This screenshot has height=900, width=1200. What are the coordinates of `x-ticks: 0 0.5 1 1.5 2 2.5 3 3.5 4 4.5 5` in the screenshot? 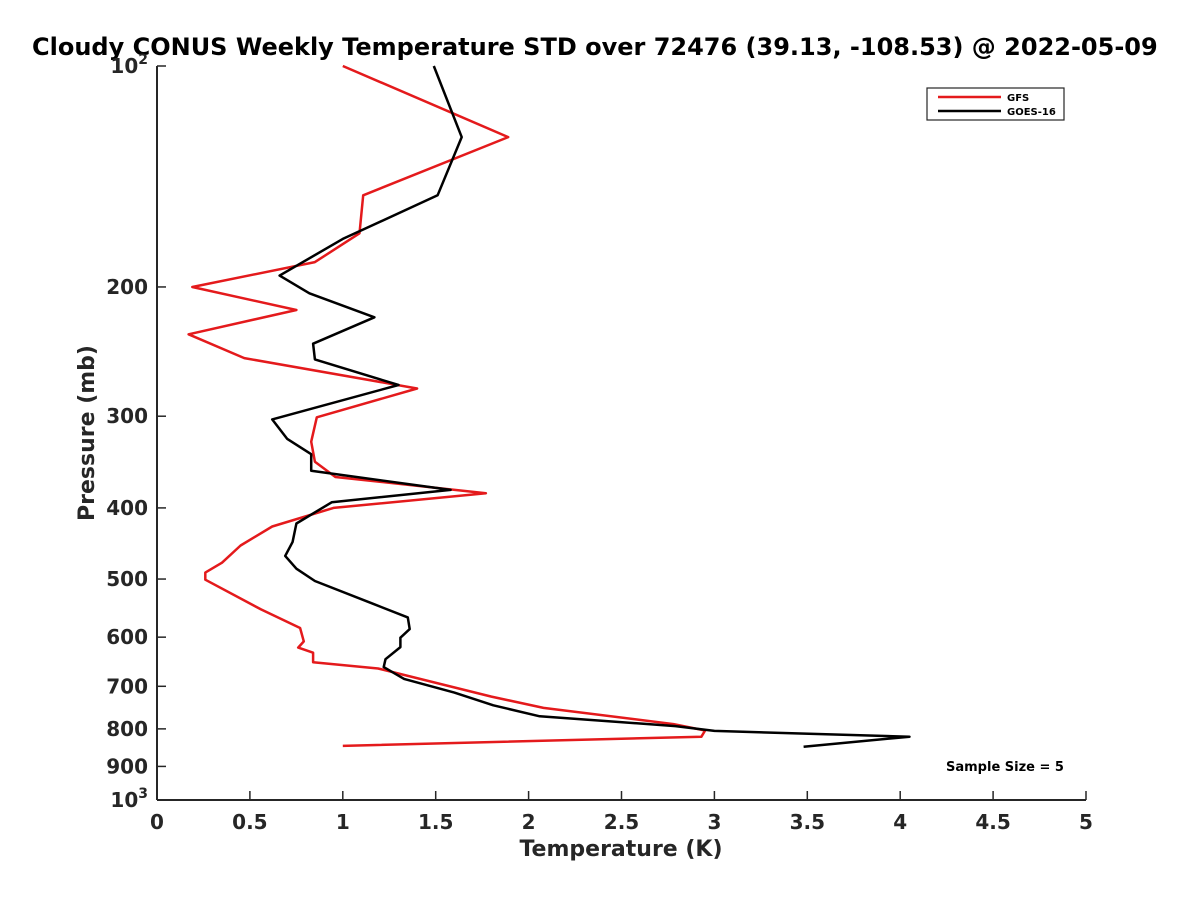 It's located at (621, 812).